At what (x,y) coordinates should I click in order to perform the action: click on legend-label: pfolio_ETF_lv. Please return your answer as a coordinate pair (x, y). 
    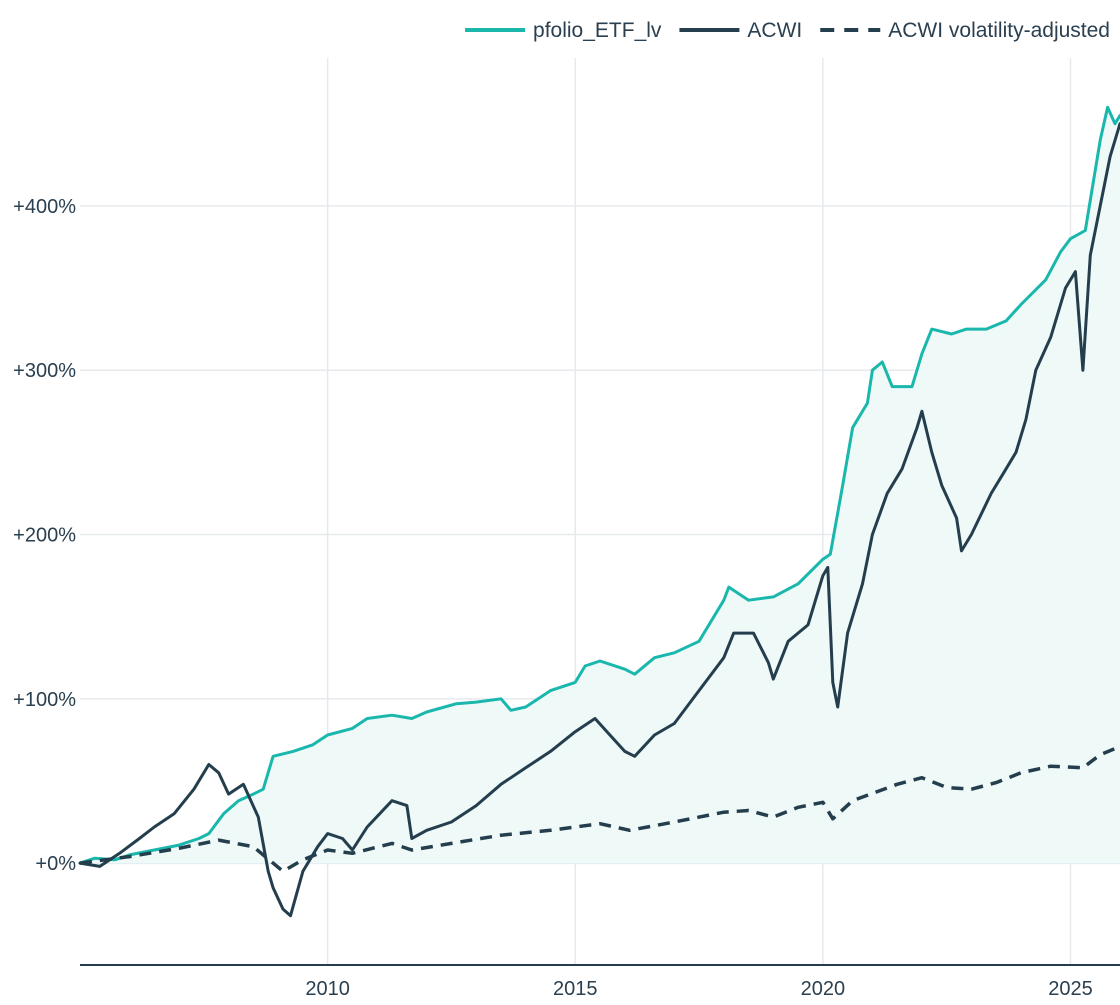
    Looking at the image, I should click on (597, 30).